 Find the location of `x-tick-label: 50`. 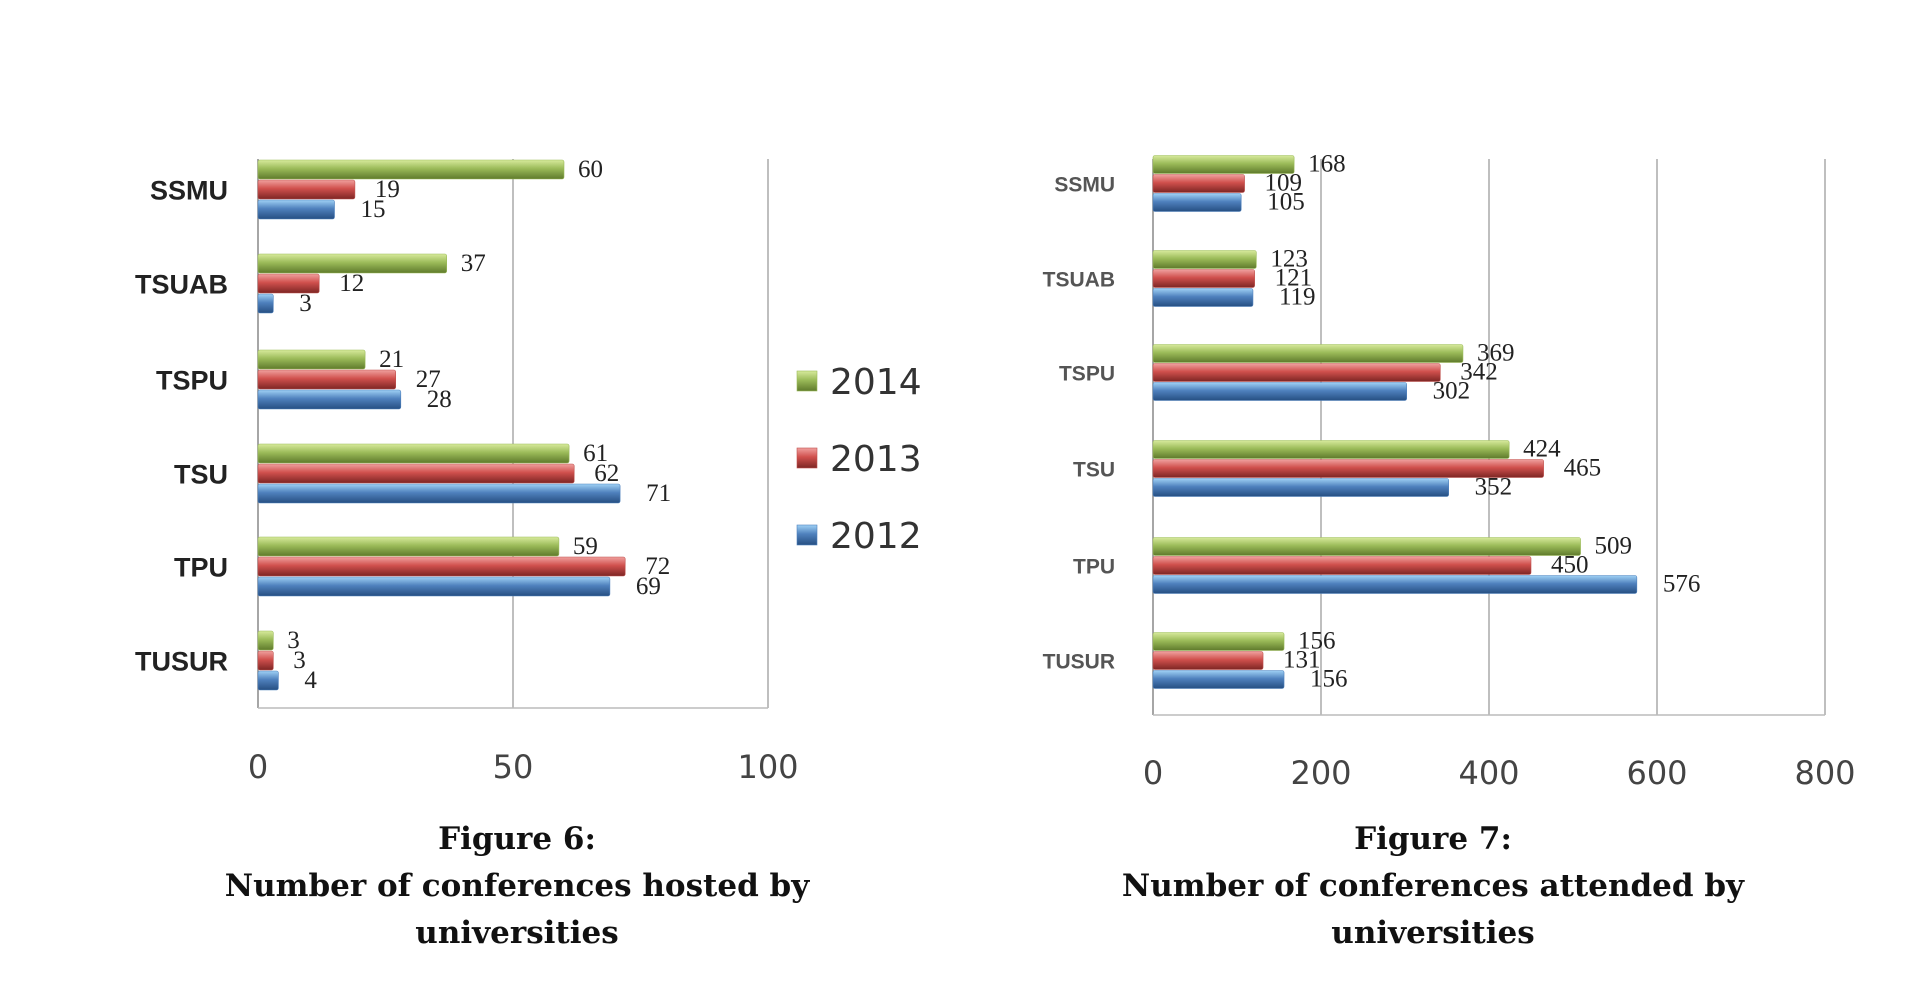

x-tick-label: 50 is located at coordinates (513, 767).